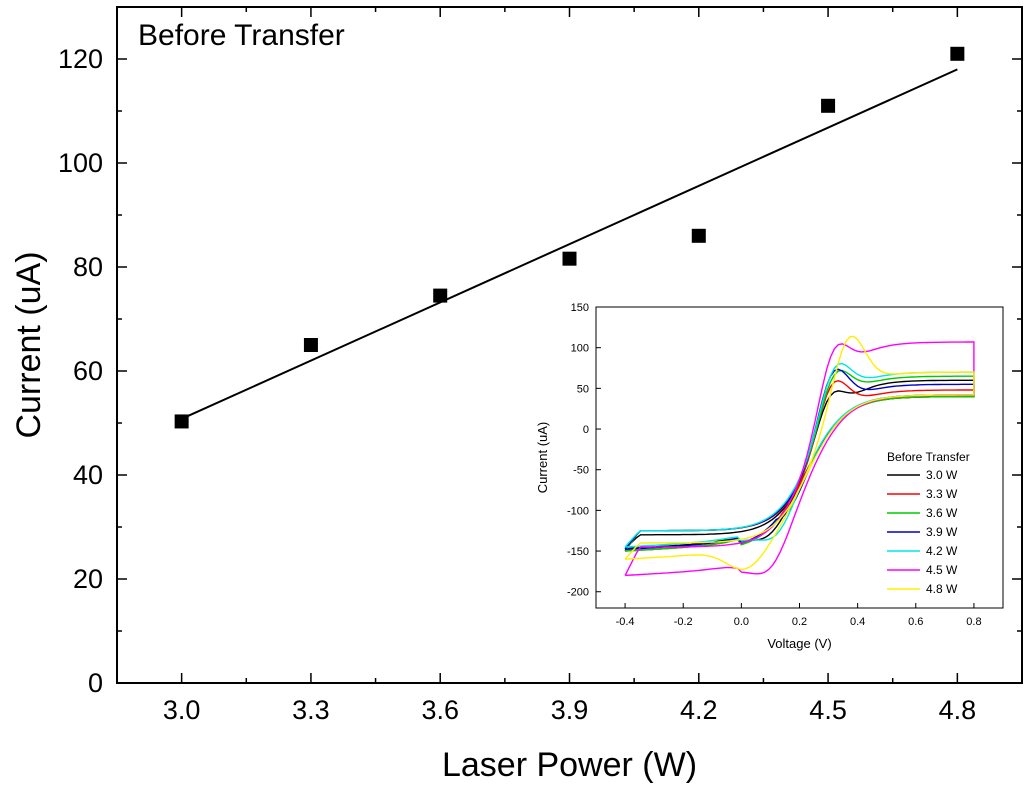 This screenshot has width=1030, height=791. Describe the element at coordinates (578, 593) in the screenshot. I see `inset-y-tick-label: -200` at that location.